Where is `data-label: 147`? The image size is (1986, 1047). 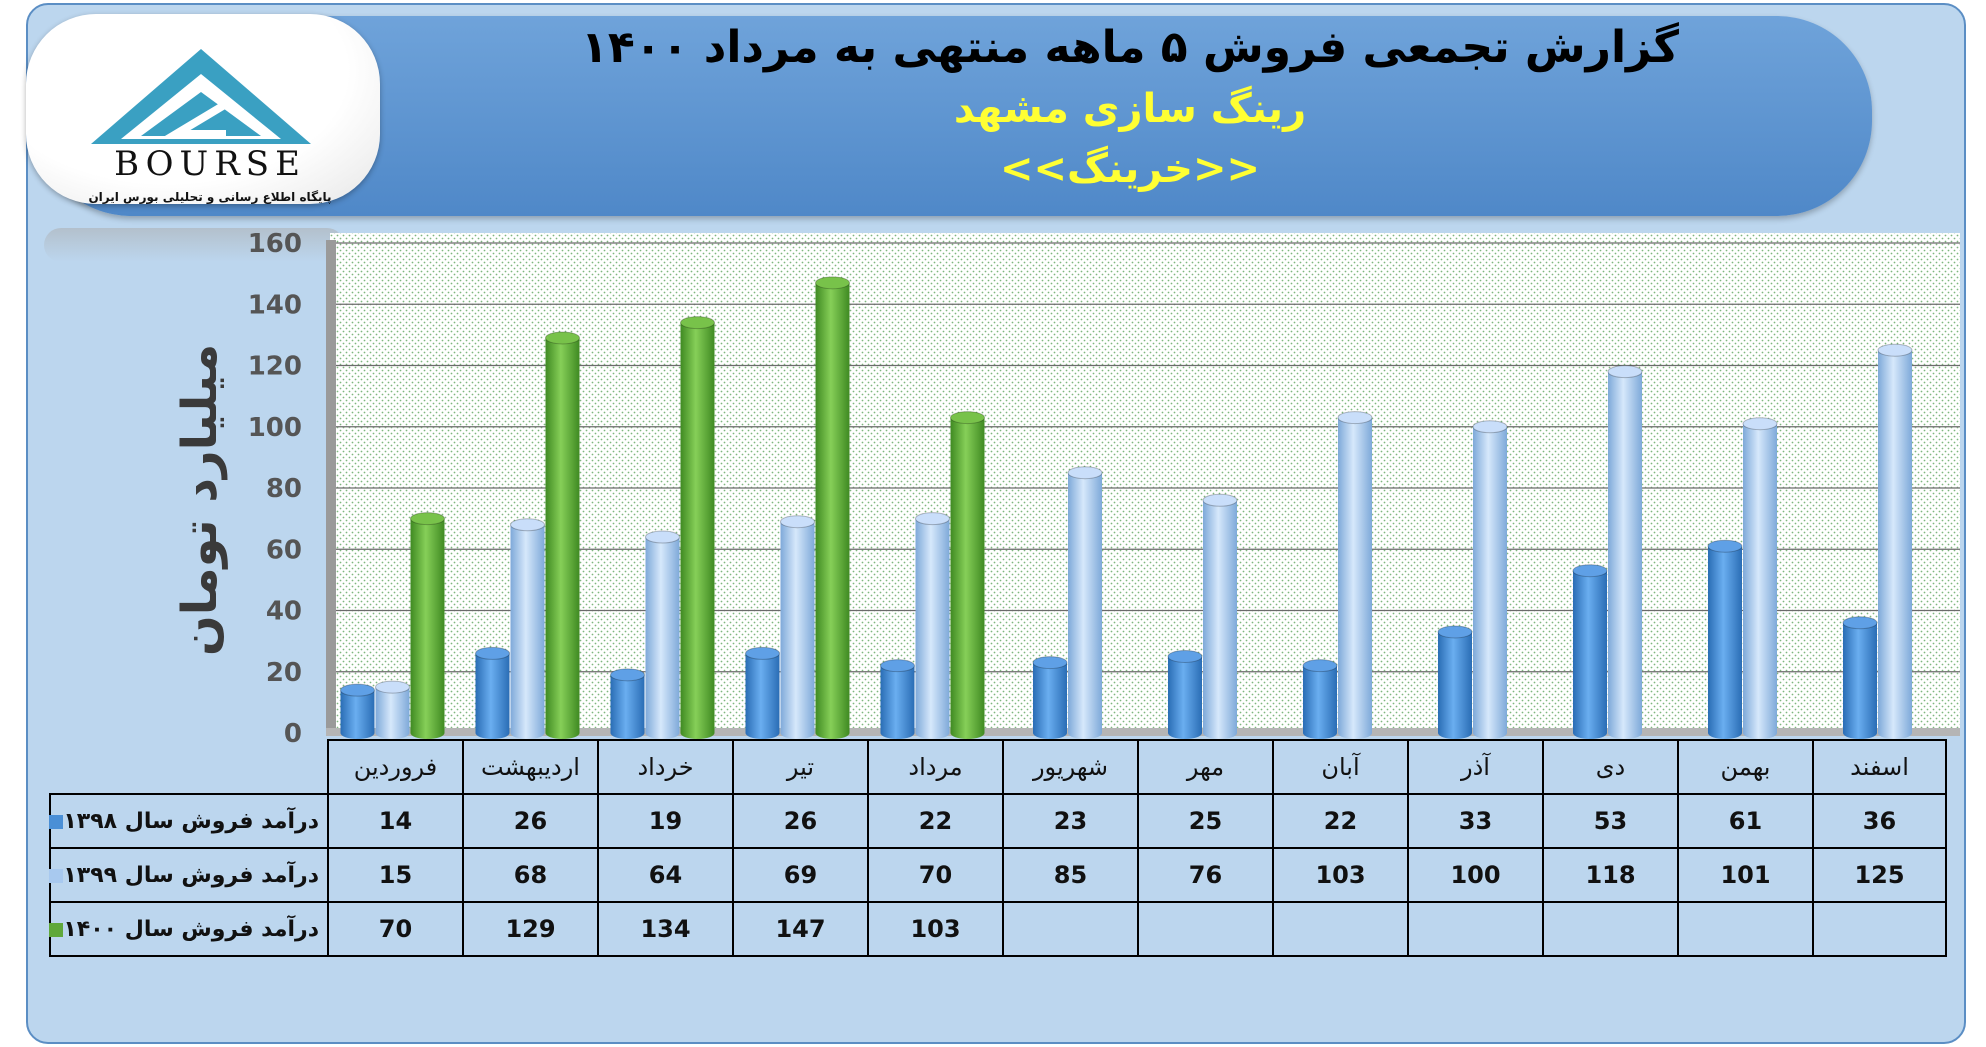
data-label: 147 is located at coordinates (800, 929).